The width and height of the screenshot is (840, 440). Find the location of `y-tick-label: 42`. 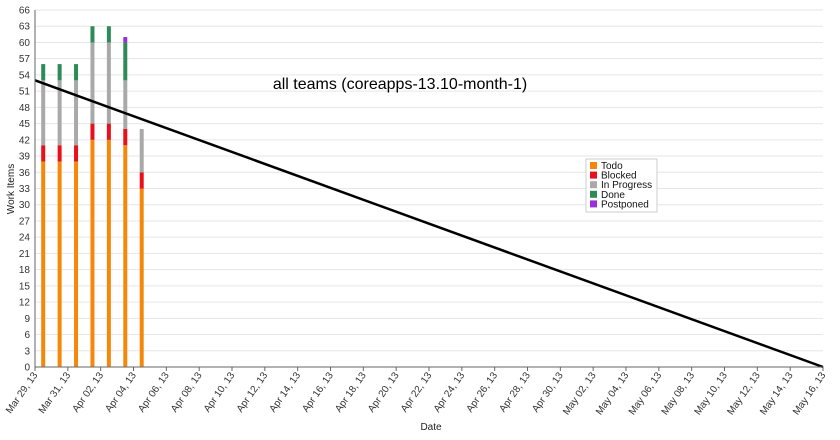

y-tick-label: 42 is located at coordinates (25, 140).